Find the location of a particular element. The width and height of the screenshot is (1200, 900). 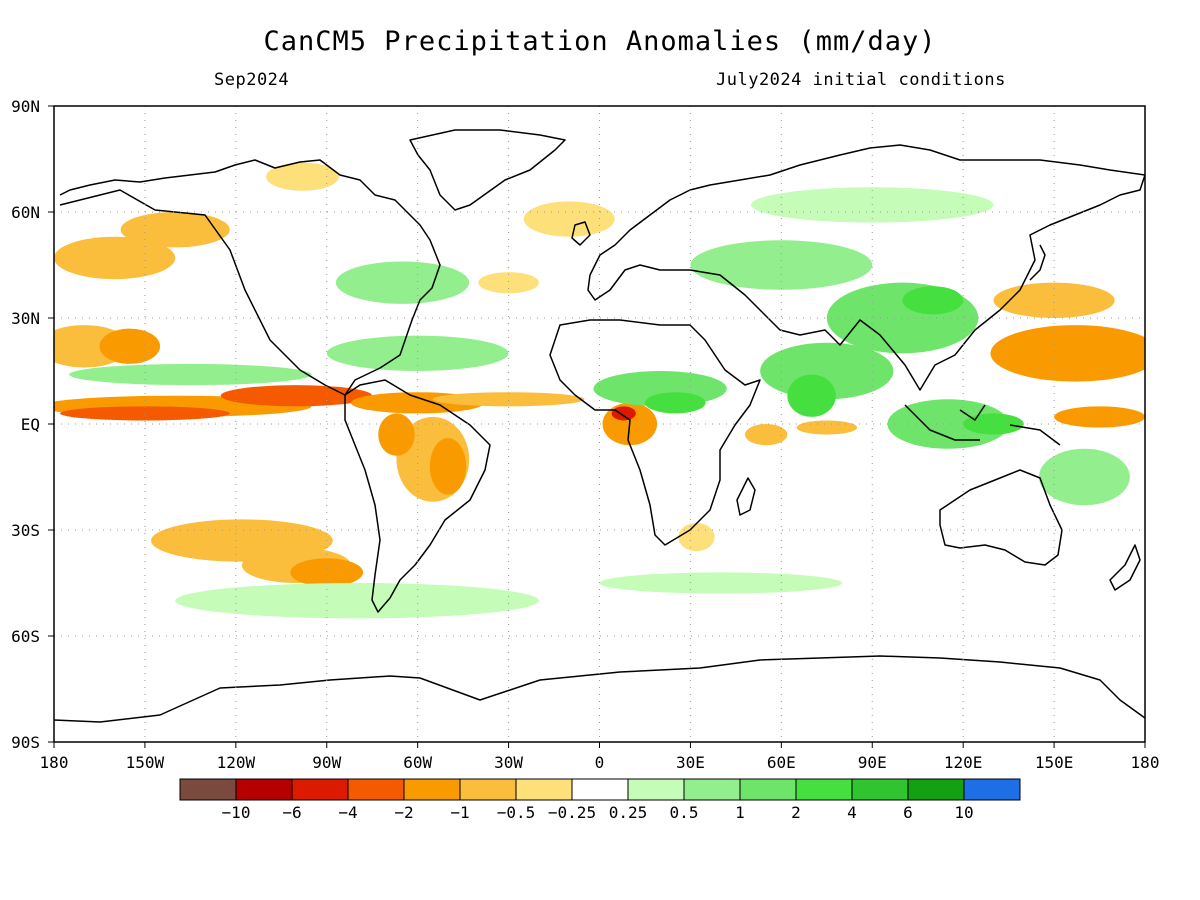

lat-label: 90S is located at coordinates (25, 742).